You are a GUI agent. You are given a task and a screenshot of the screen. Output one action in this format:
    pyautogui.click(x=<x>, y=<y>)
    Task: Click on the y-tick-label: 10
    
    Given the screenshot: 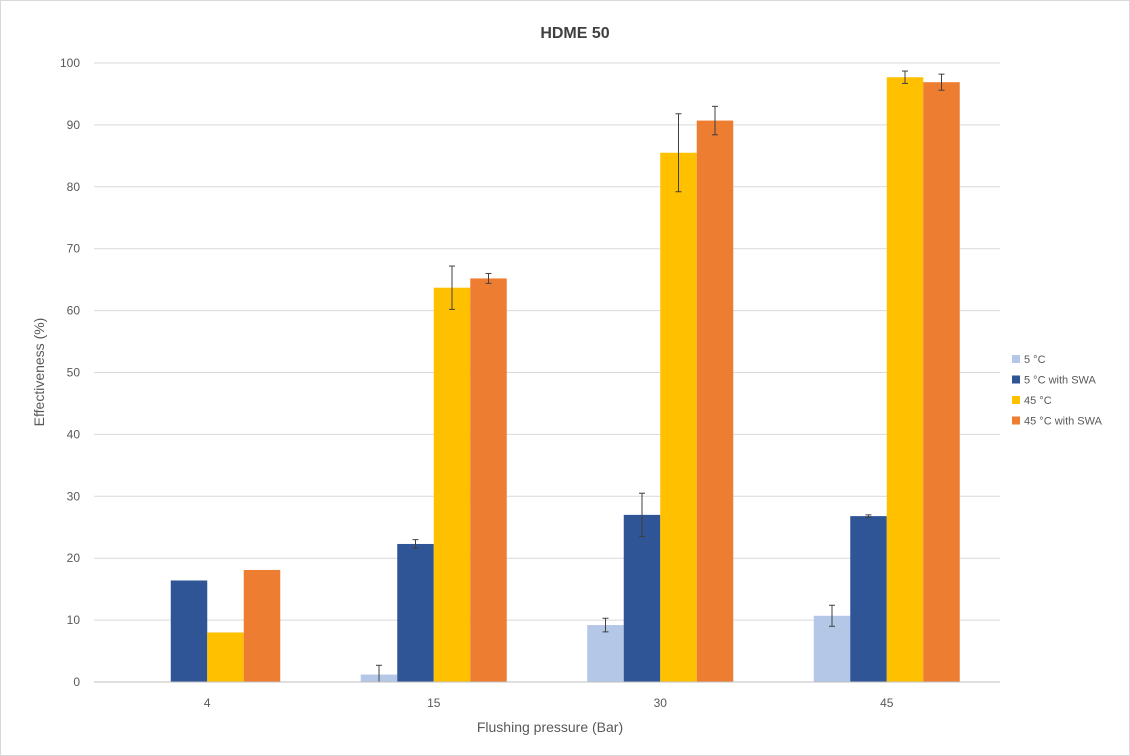 What is the action you would take?
    pyautogui.click(x=74, y=620)
    